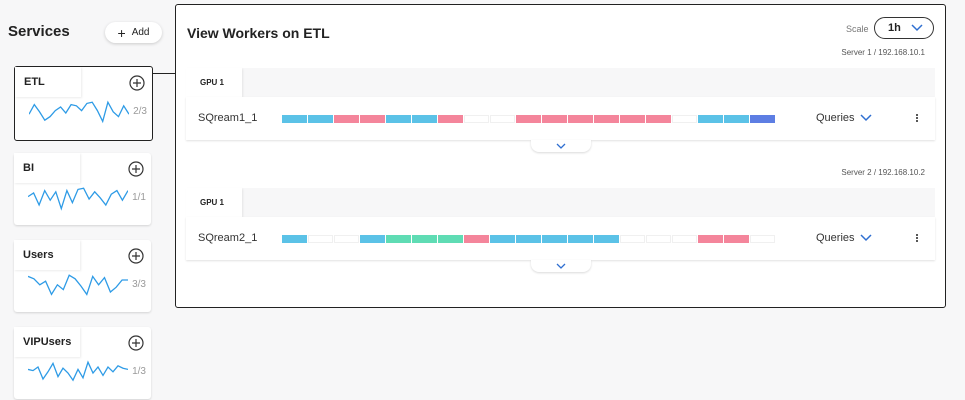  I want to click on worker-row: SQream1_1 Queries, so click(560, 118).